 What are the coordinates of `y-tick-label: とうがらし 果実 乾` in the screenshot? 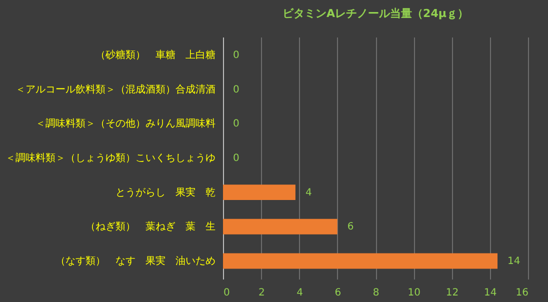 It's located at (166, 192).